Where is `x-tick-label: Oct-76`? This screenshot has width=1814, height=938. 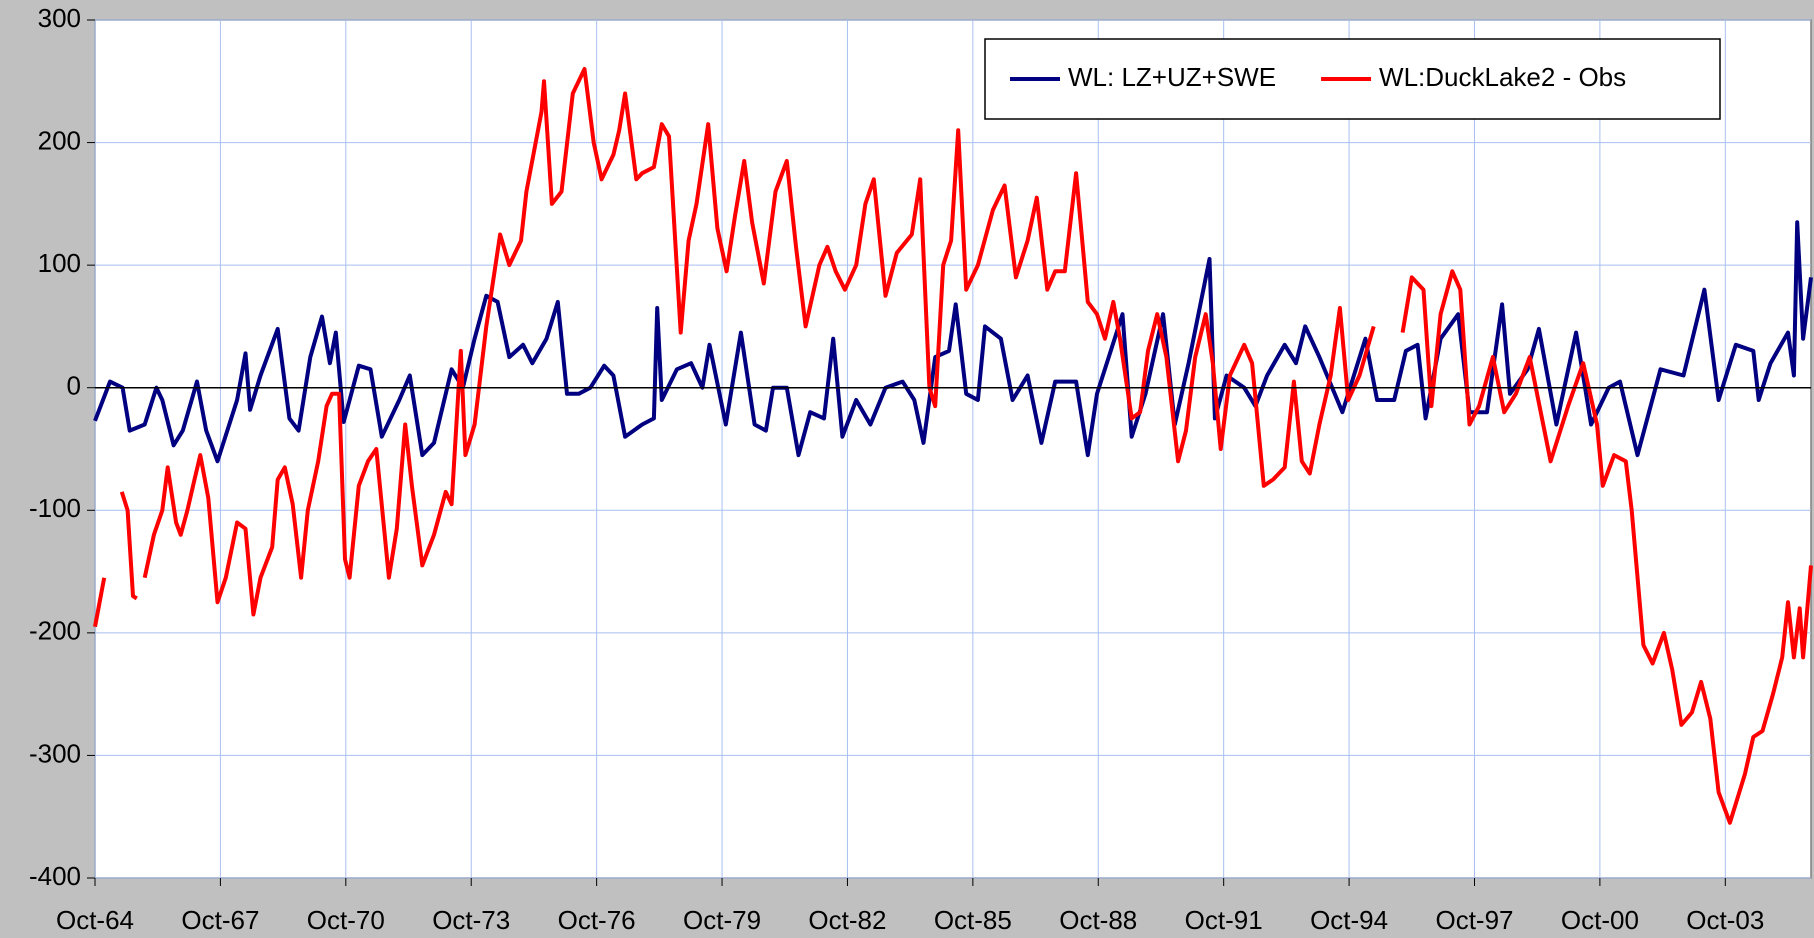
x-tick-label: Oct-76 is located at coordinates (597, 920).